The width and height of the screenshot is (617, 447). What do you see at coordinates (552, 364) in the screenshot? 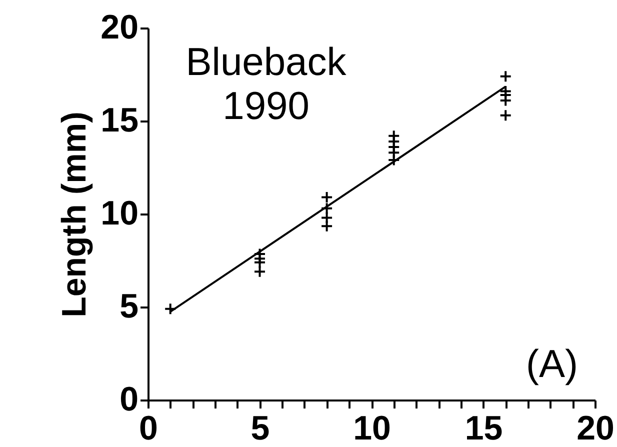
I see `annotation: (A)` at bounding box center [552, 364].